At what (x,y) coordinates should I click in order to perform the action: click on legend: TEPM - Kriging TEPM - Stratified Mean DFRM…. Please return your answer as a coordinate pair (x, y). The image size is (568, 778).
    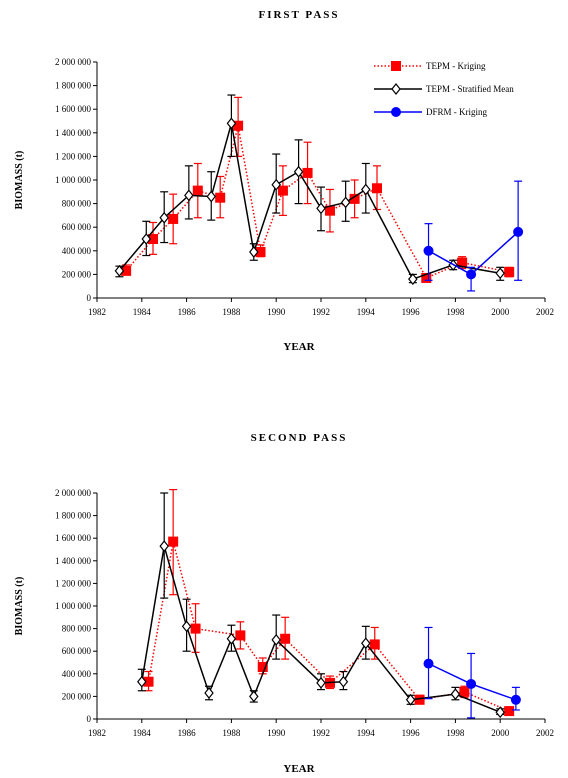
    Looking at the image, I should click on (444, 89).